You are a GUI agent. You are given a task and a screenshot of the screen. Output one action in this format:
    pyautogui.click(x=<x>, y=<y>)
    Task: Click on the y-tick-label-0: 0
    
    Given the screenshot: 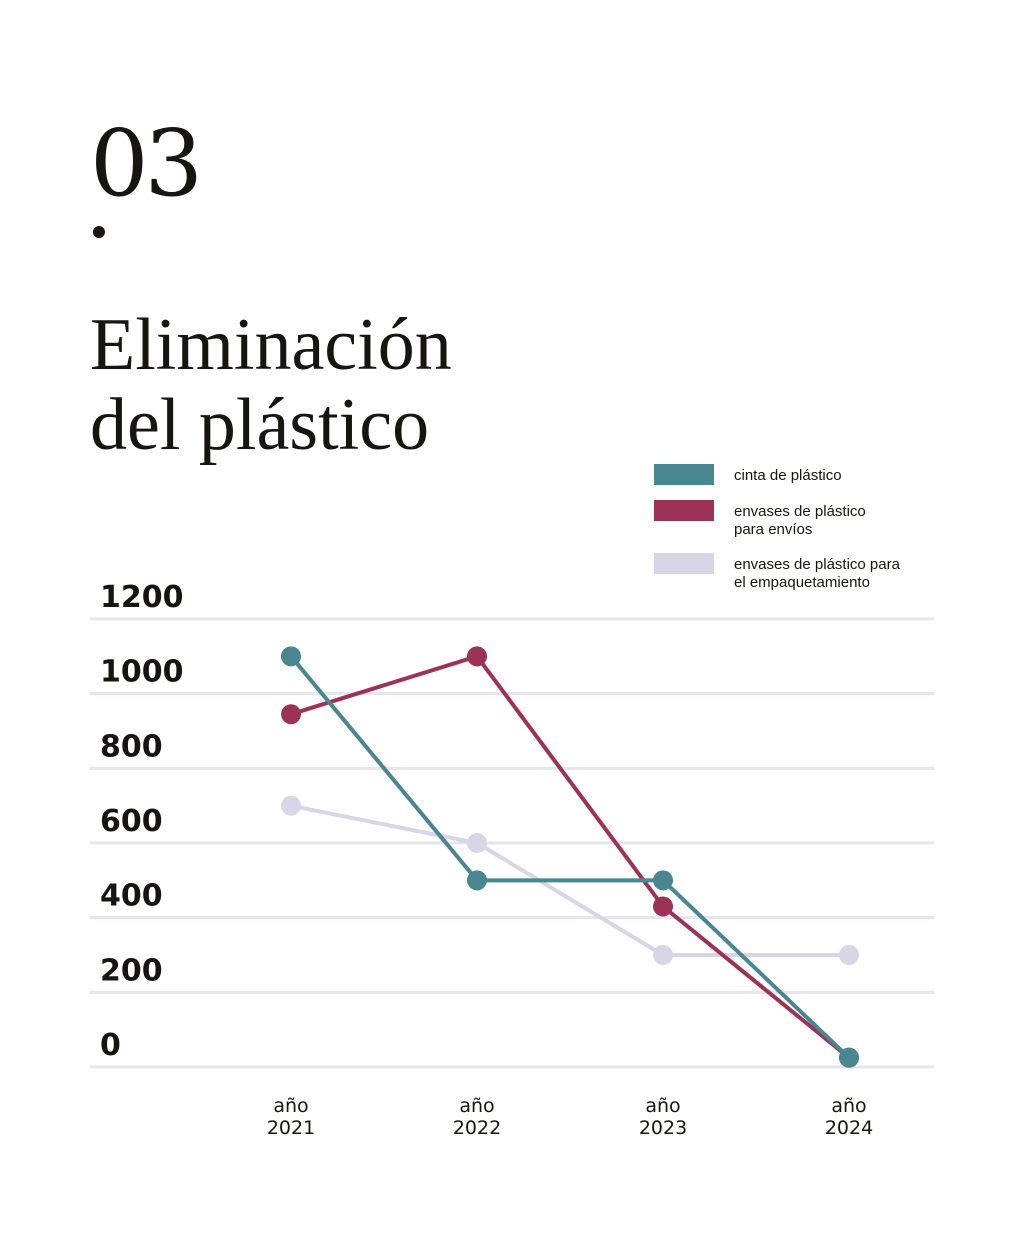 What is the action you would take?
    pyautogui.click(x=110, y=1045)
    